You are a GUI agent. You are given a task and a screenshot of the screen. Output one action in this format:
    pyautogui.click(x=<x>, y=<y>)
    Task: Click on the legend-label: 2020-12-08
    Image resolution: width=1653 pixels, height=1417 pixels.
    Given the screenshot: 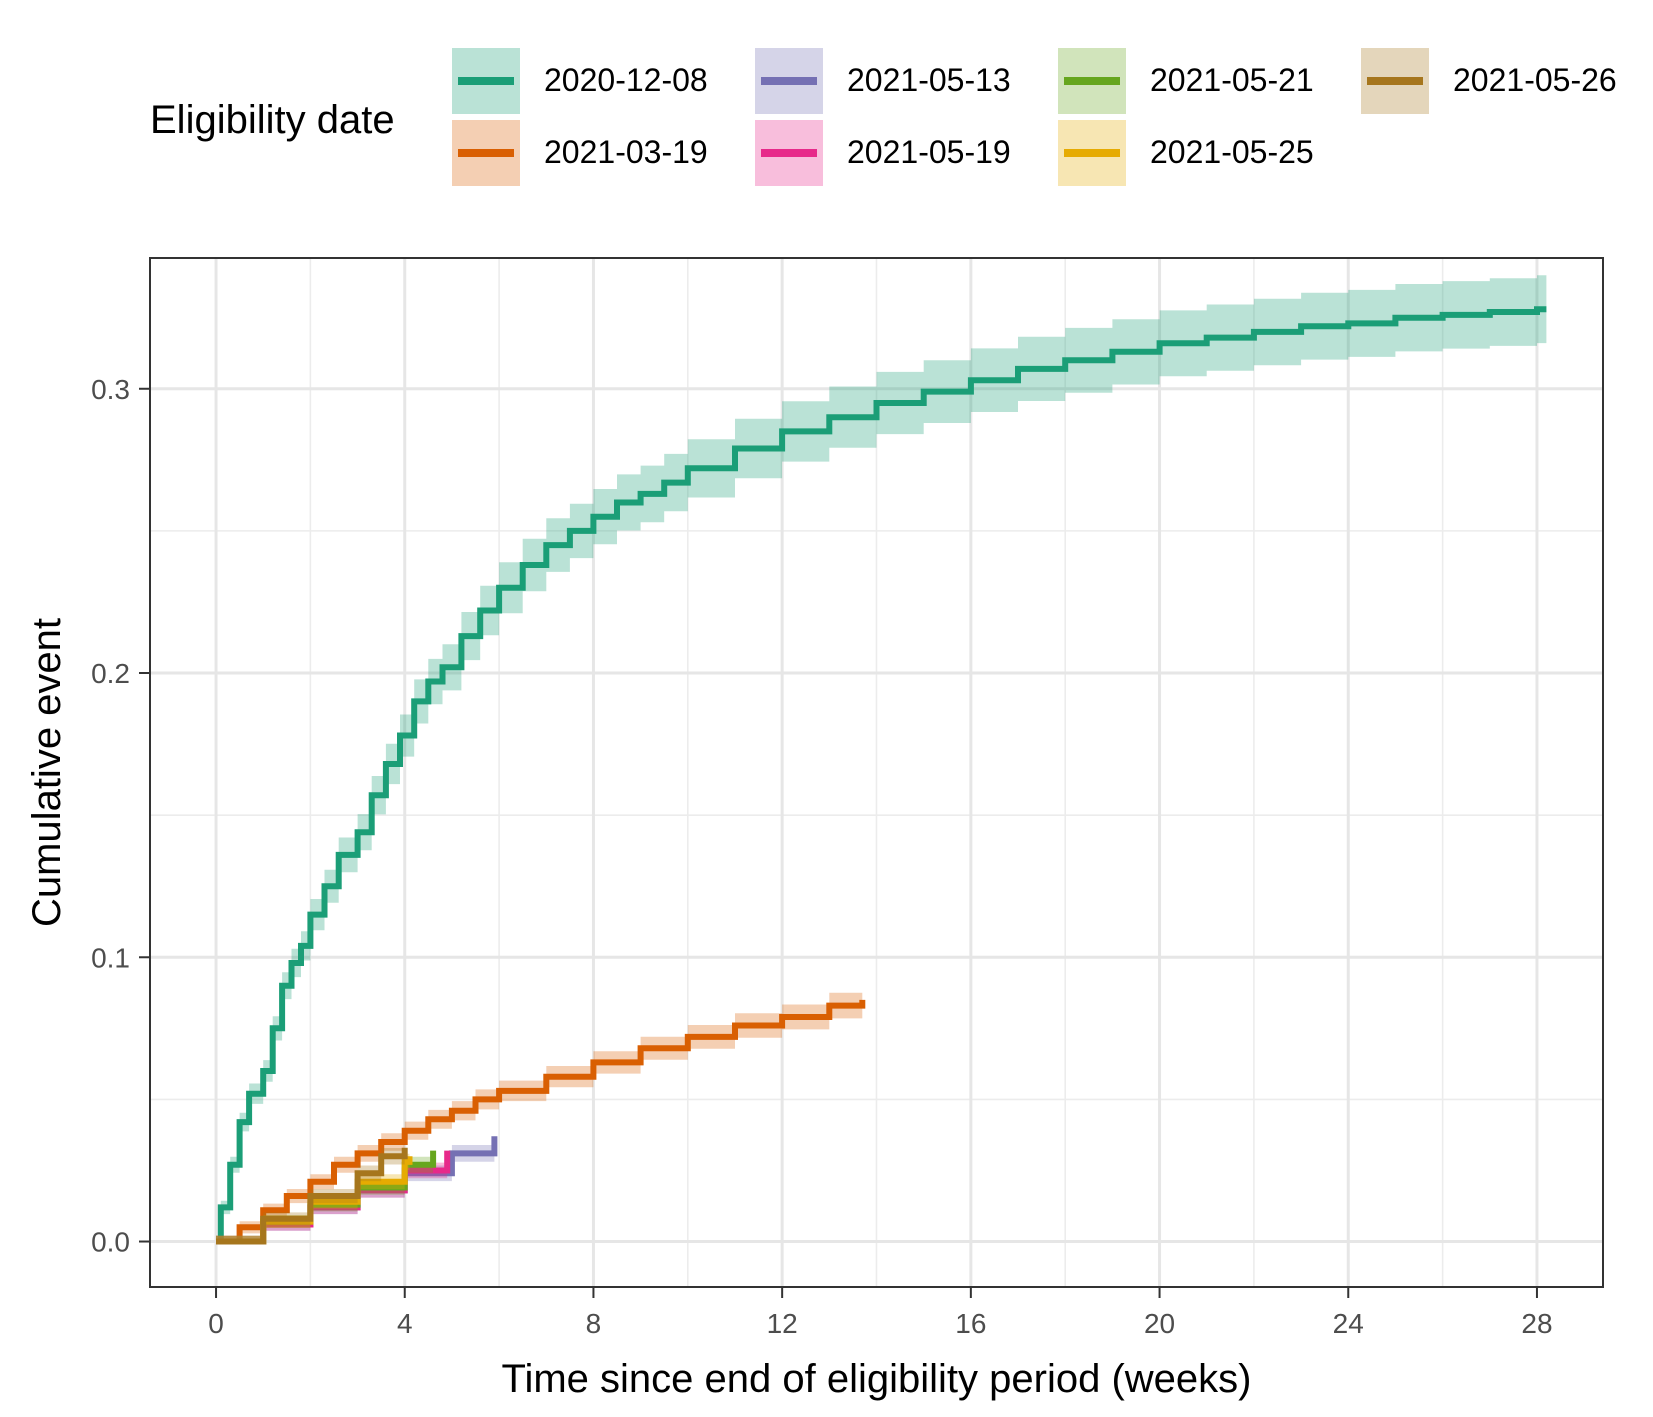 What is the action you would take?
    pyautogui.click(x=626, y=80)
    